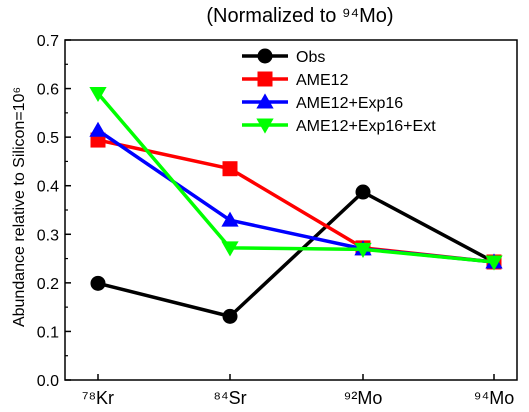  Describe the element at coordinates (339, 91) in the screenshot. I see `legend: Obs AME12 AME12+Exp16 AME12+Exp16+Ext` at that location.